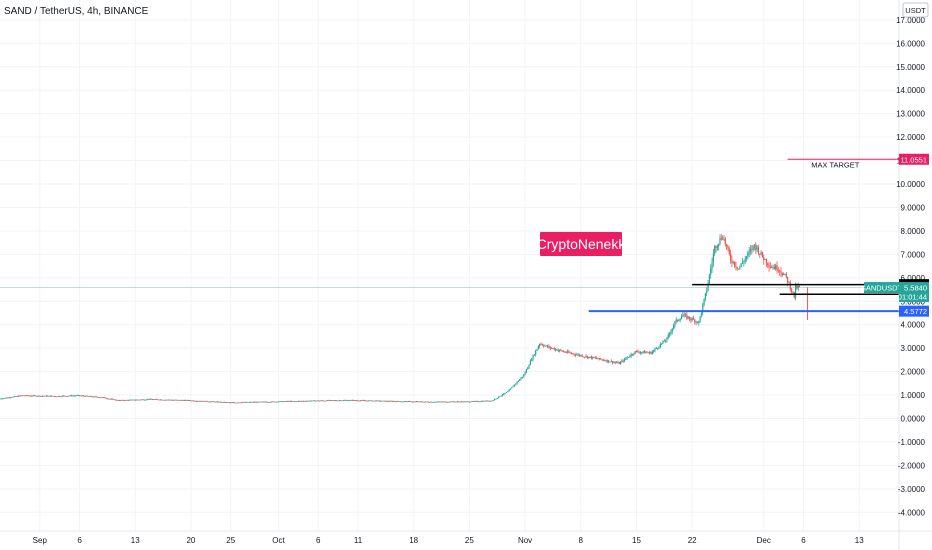 The height and width of the screenshot is (550, 932). I want to click on y-tick-label: -4.0000, so click(912, 512).